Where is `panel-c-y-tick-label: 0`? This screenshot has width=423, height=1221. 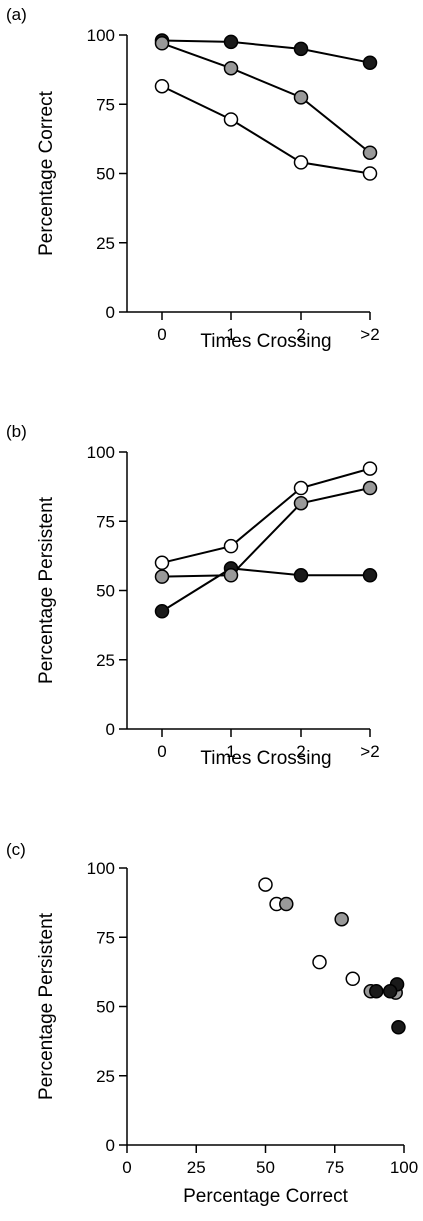
panel-c-y-tick-label: 0 is located at coordinates (110, 1145).